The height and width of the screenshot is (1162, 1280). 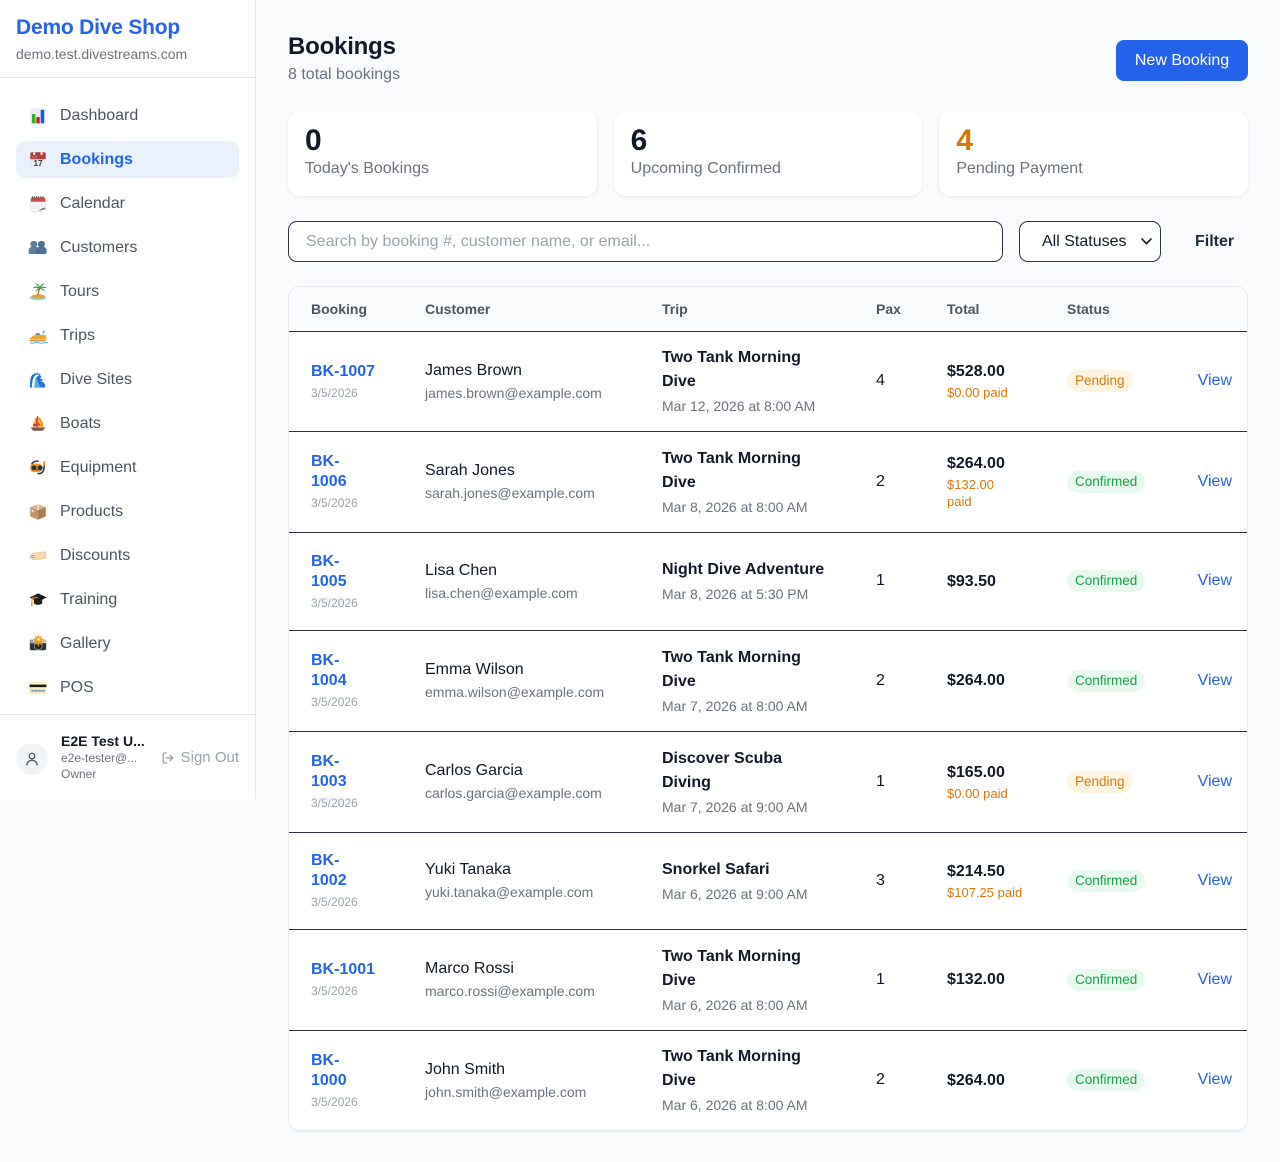 I want to click on svg-text: 17, so click(x=39, y=162).